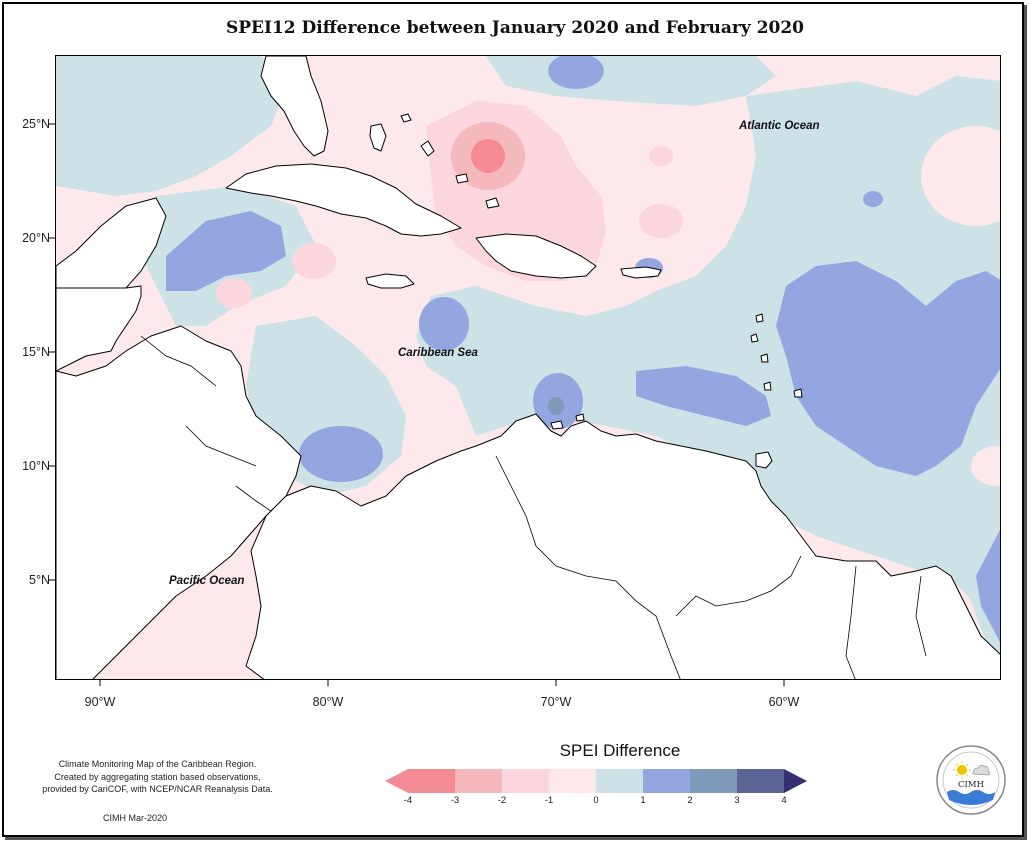 This screenshot has width=1030, height=843. I want to click on lon-label-90w: 90°W, so click(100, 702).